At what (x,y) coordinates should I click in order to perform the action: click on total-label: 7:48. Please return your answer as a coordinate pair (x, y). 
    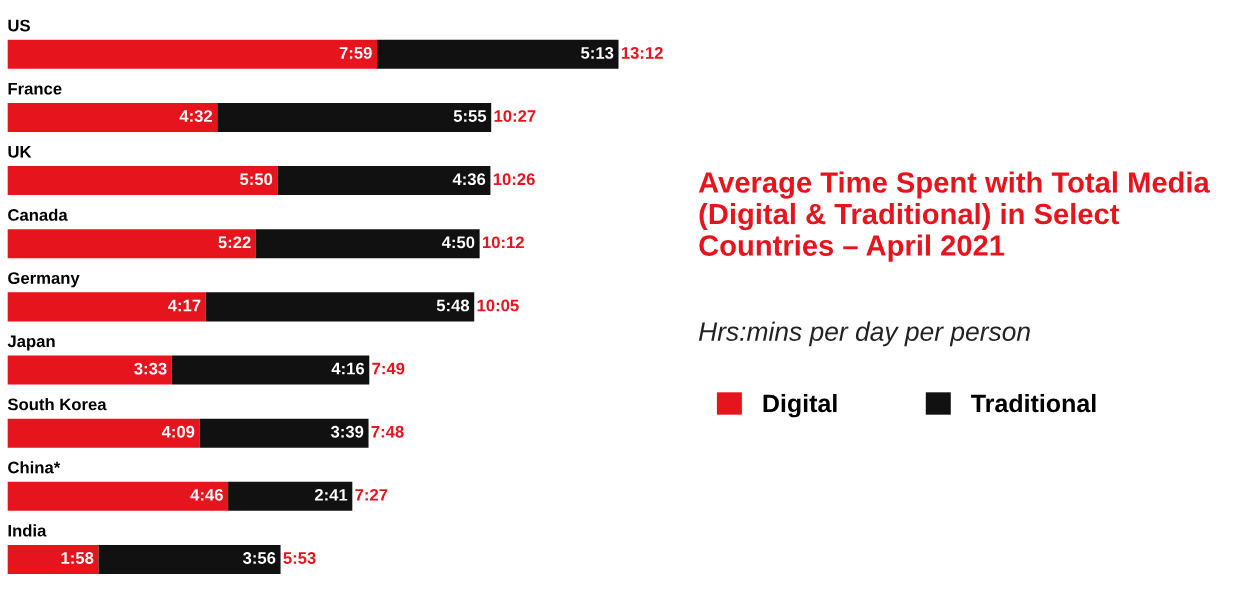
    Looking at the image, I should click on (387, 431).